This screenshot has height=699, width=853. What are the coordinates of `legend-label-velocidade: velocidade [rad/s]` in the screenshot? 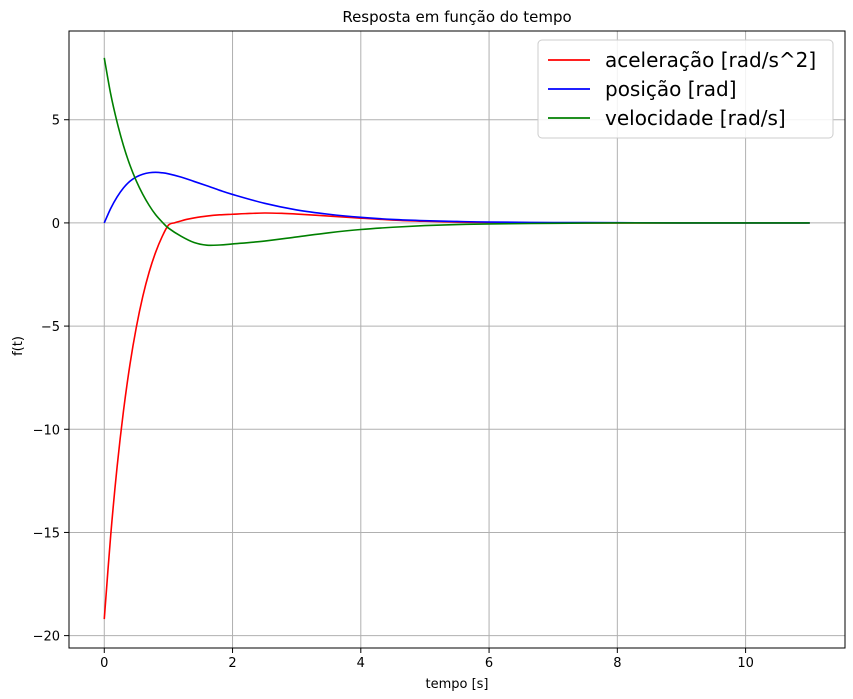 It's located at (695, 118).